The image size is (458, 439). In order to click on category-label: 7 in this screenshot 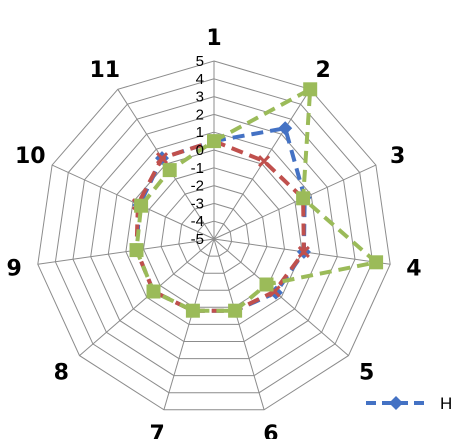, I will do `click(156, 430)`.